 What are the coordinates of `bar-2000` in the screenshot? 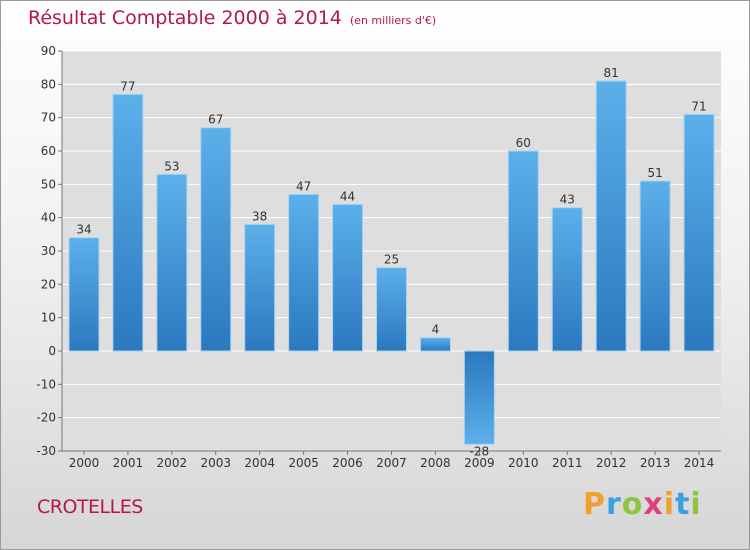 It's located at (84, 294).